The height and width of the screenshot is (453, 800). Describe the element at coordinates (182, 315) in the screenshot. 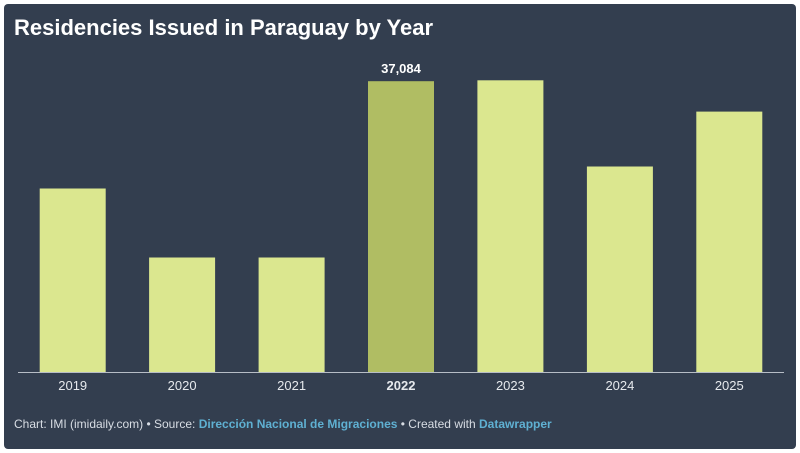

I see `bar-2020` at that location.